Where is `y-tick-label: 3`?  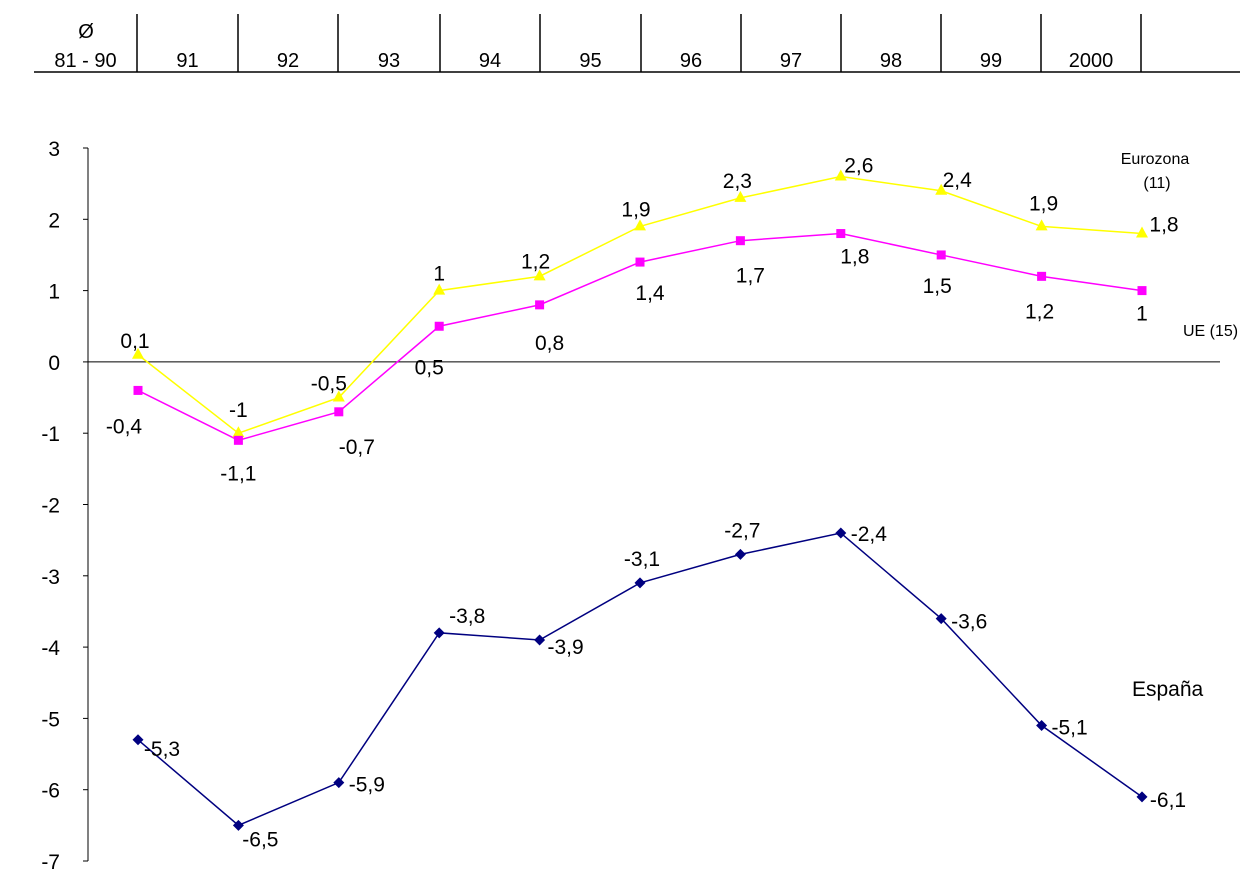
y-tick-label: 3 is located at coordinates (54, 149).